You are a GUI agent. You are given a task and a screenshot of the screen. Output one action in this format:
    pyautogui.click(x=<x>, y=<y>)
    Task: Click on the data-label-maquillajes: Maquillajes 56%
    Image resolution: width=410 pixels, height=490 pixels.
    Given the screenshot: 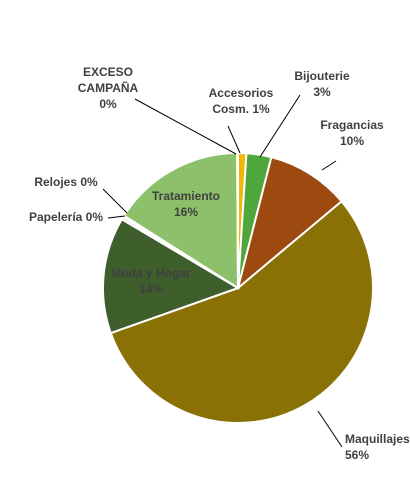 What is the action you would take?
    pyautogui.click(x=377, y=447)
    